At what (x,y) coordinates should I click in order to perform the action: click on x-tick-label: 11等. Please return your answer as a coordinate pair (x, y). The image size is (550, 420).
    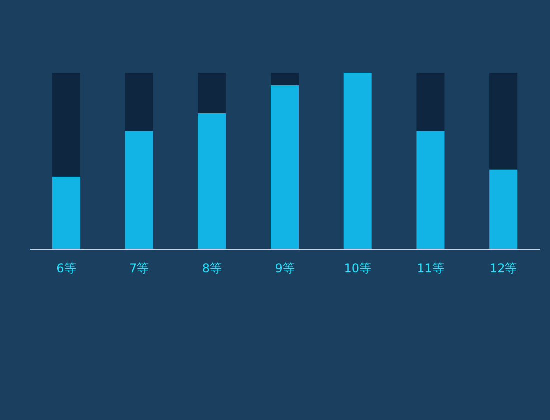
    Looking at the image, I should click on (430, 269).